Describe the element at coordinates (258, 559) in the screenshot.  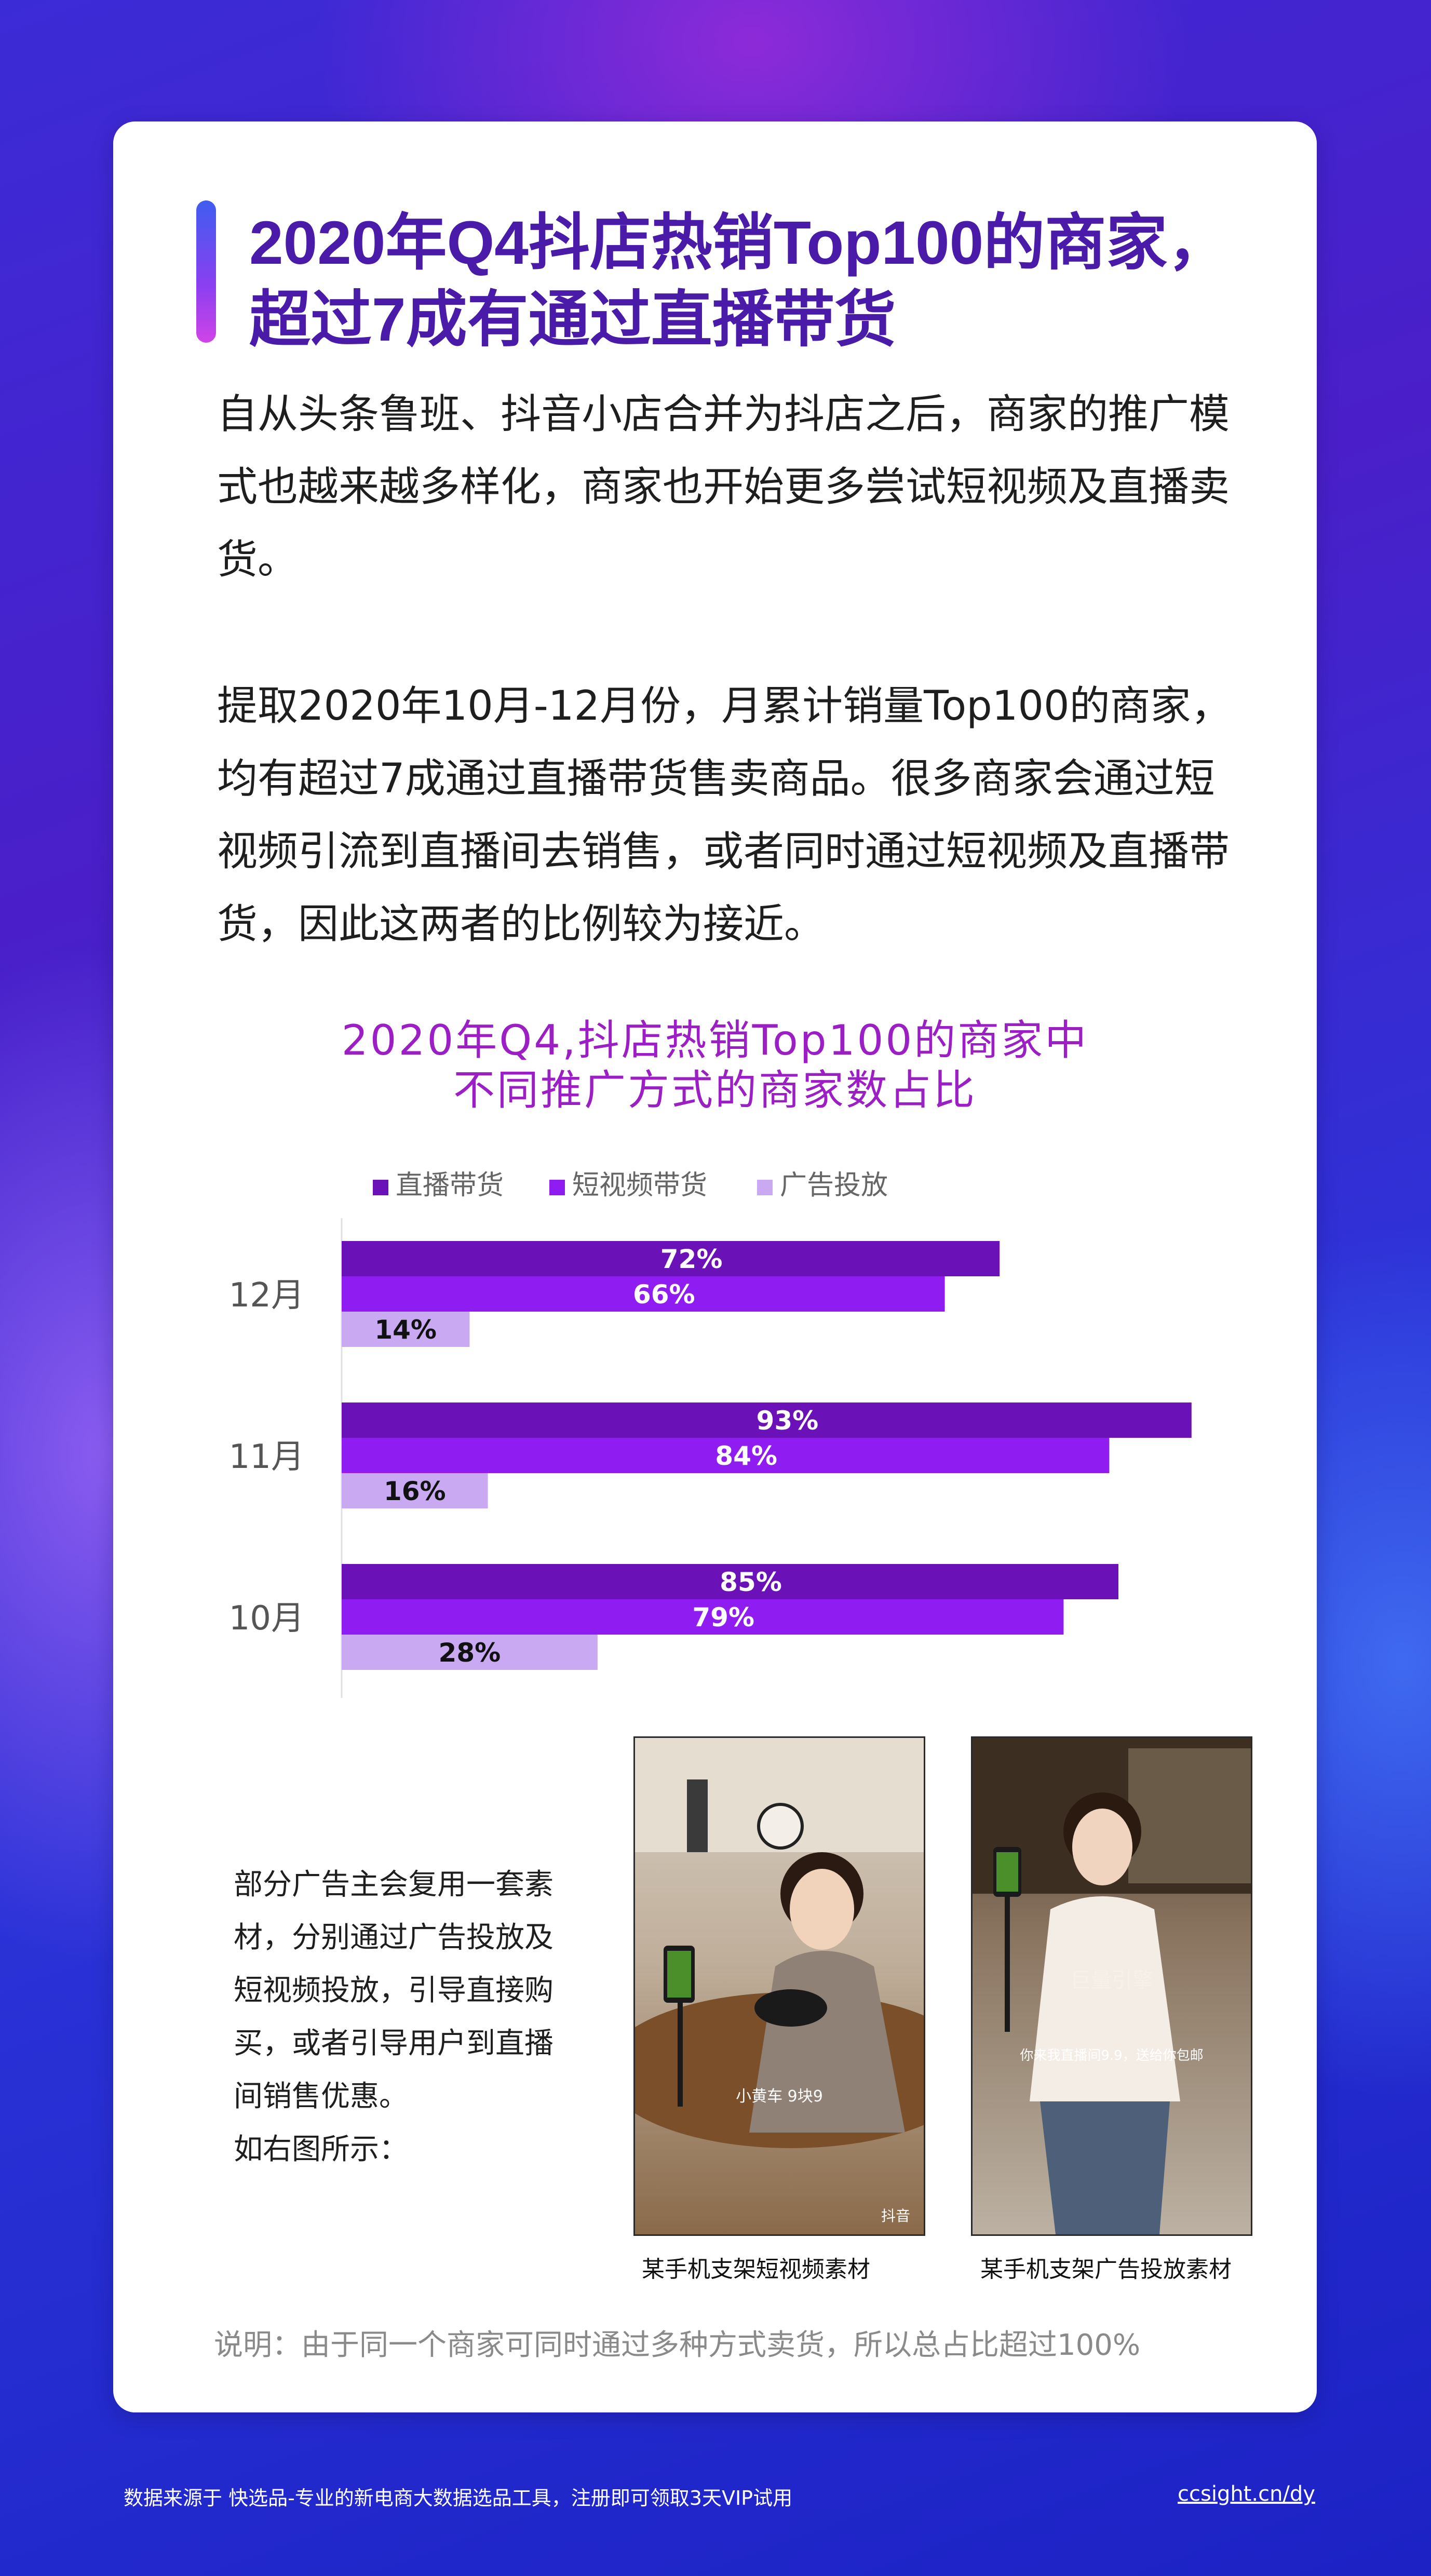
I see `intro-p1-line: 货。` at that location.